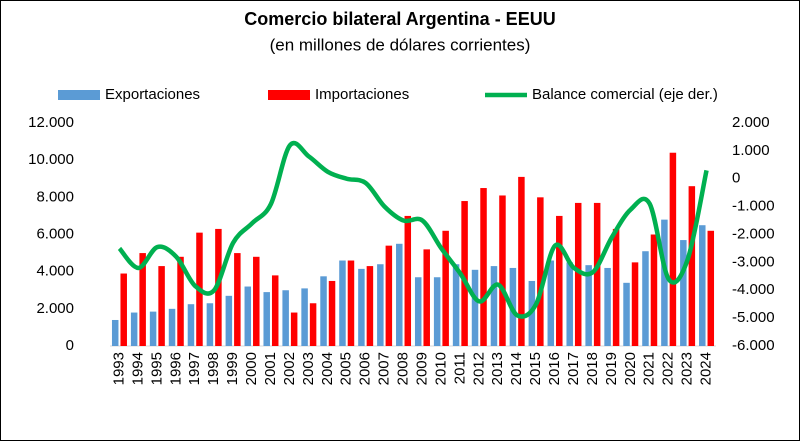 The width and height of the screenshot is (800, 441). I want to click on y2-tick-label: 2.000, so click(751, 122).